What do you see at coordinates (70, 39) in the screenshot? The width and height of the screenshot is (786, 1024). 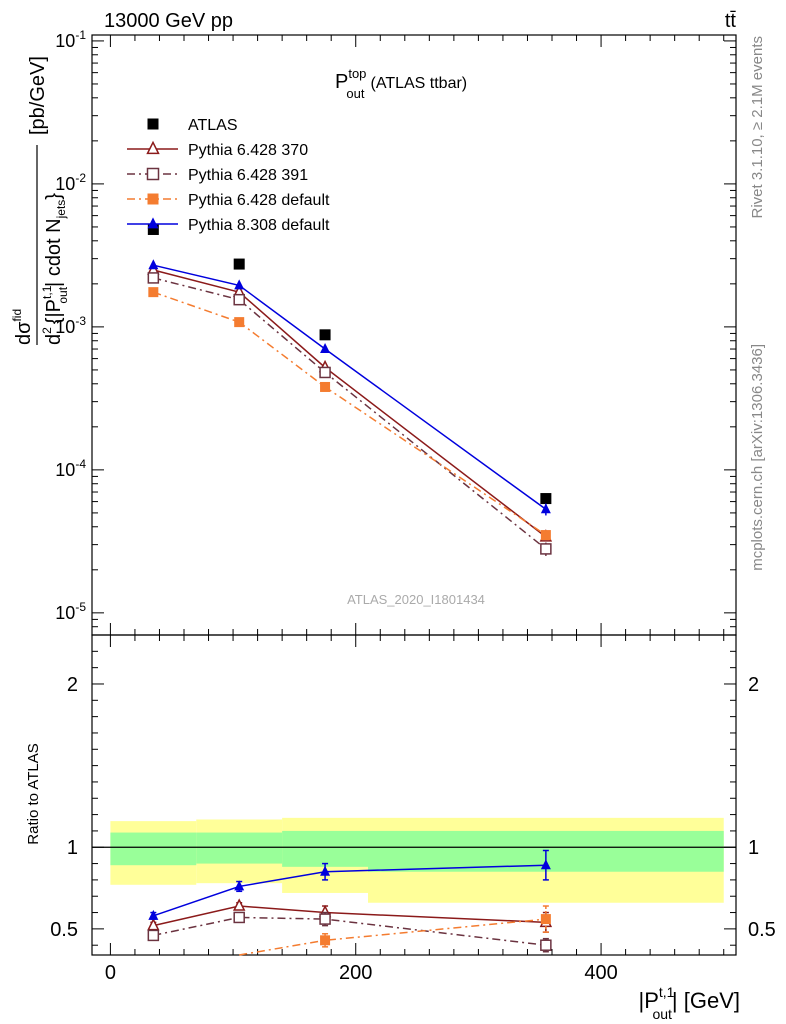 I see `main-y-tick-label: 10⁻¹` at bounding box center [70, 39].